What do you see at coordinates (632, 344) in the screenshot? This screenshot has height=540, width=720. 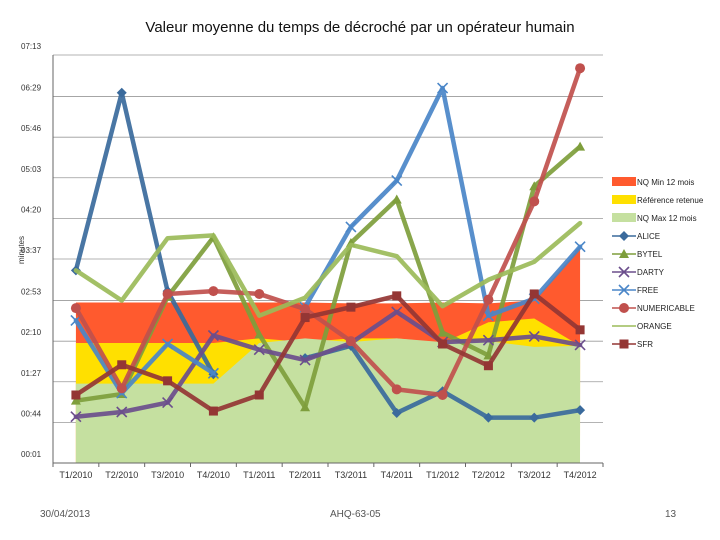 I see `legend-item-sfr: SFR` at bounding box center [632, 344].